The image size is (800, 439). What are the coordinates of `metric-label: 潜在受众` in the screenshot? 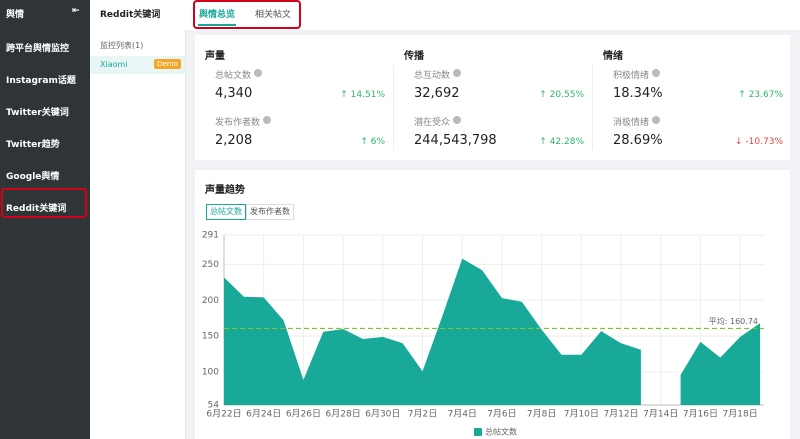 It's located at (432, 123).